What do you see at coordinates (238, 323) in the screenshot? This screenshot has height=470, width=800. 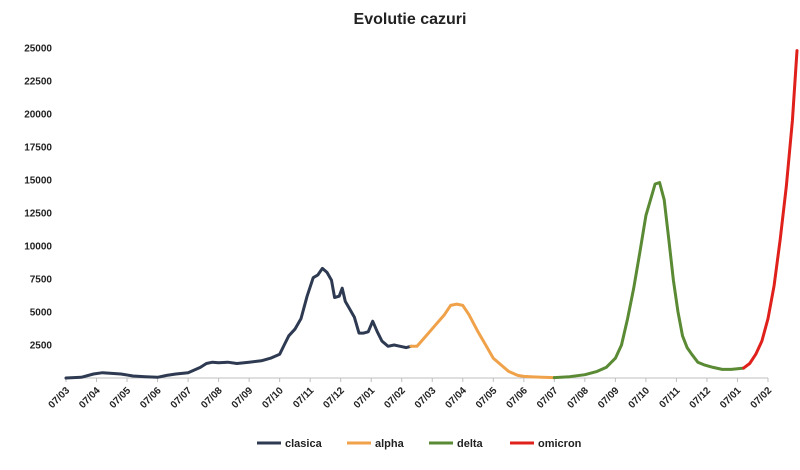 I see `series-line-clasica` at bounding box center [238, 323].